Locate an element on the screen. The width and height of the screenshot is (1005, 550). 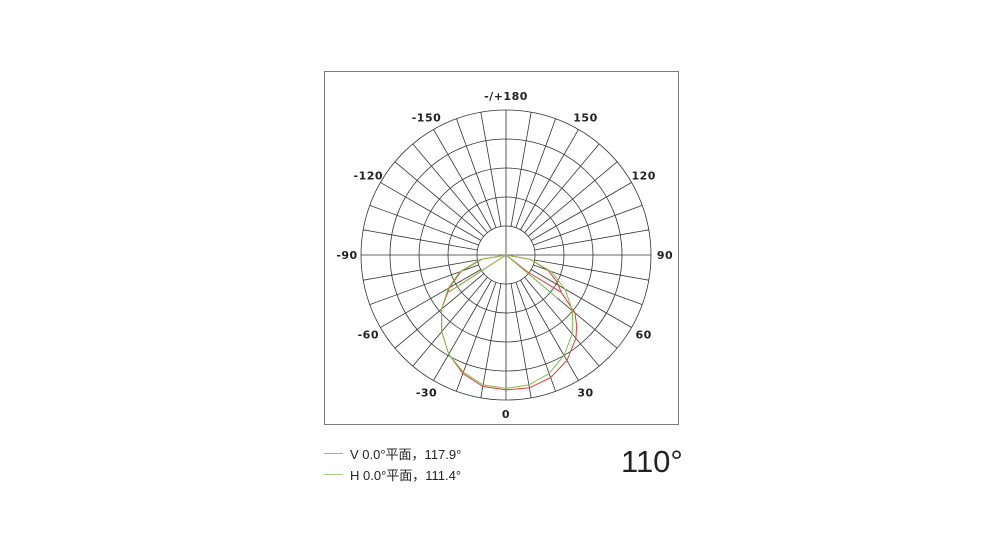
legend-label-v: V 0.0°平面，117.9° is located at coordinates (406, 454).